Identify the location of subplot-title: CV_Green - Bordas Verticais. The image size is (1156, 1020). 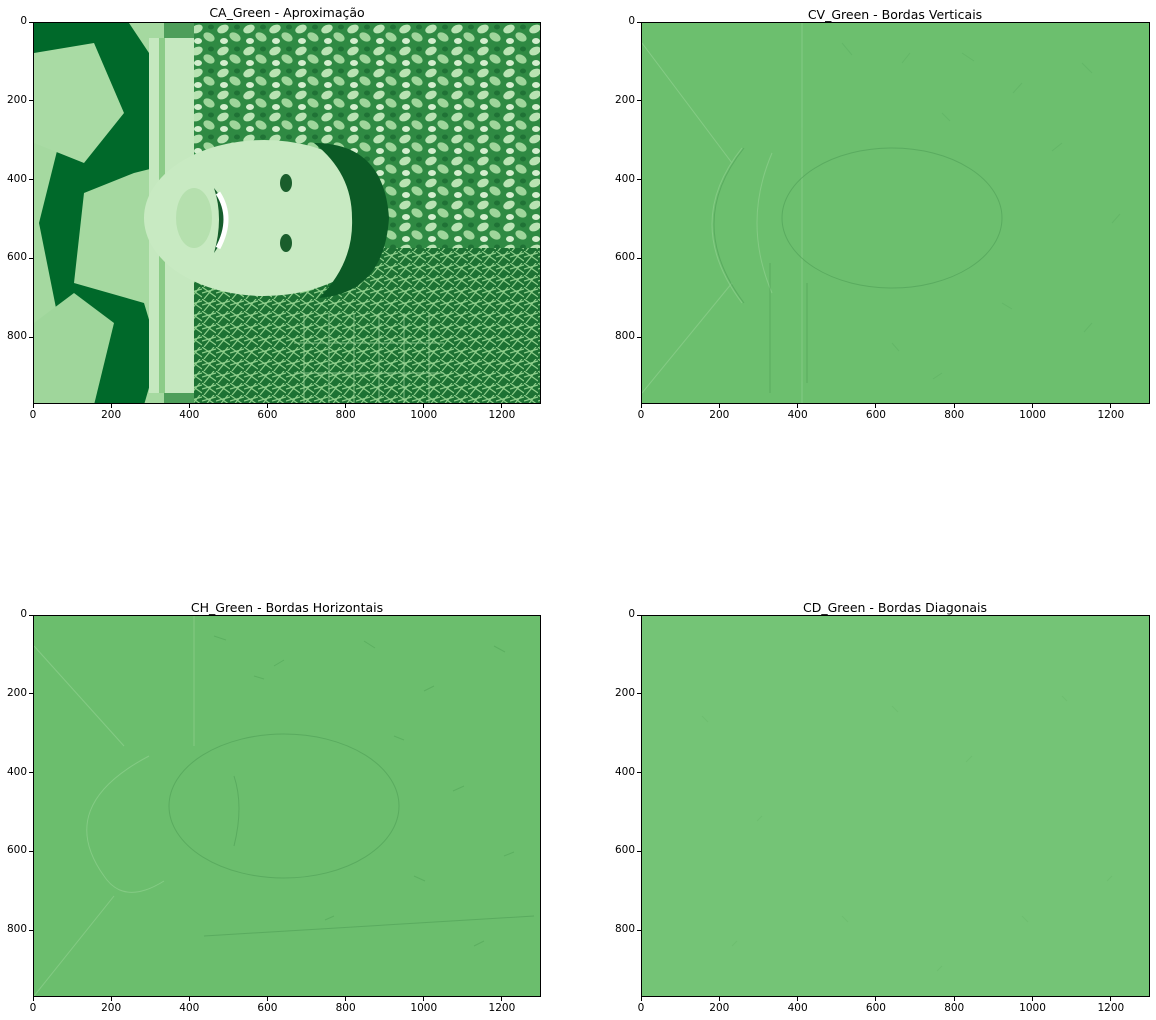
(895, 14).